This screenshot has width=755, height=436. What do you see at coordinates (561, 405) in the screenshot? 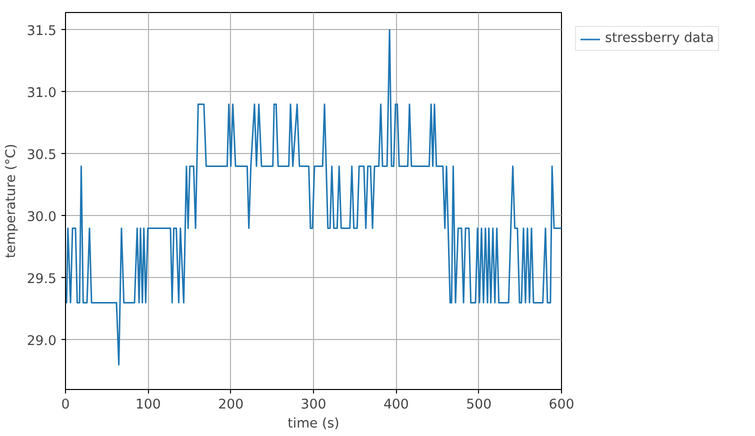
I see `x-tick-label: 600` at bounding box center [561, 405].